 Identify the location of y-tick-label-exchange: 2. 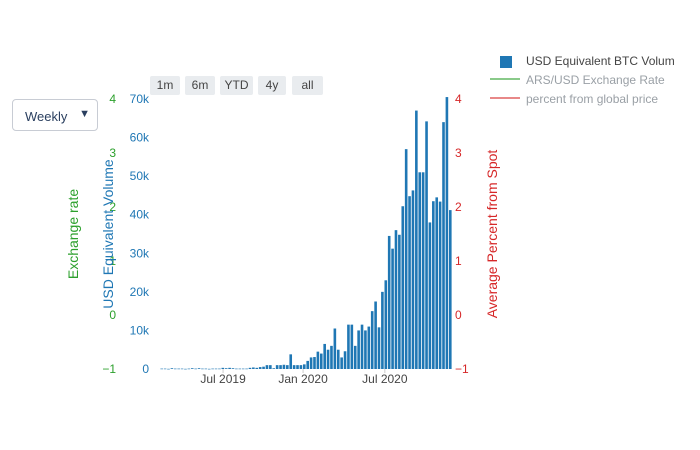
(112, 207).